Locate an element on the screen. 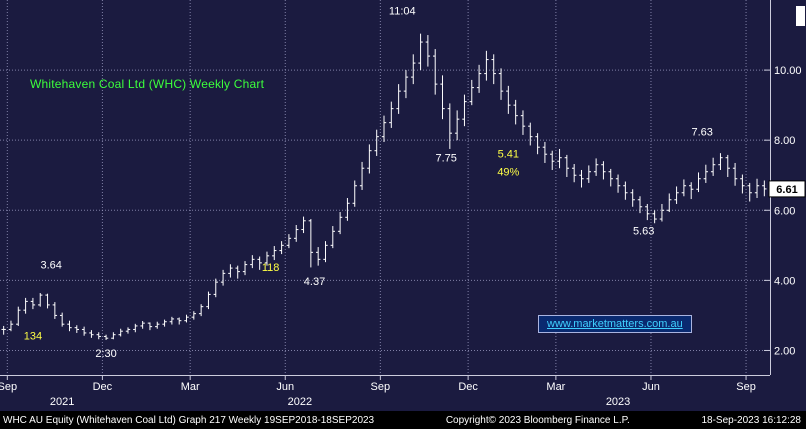 The width and height of the screenshot is (806, 429). y-axis-labels: 2.00 4.00 6.00 8.00 10.00 is located at coordinates (784, 181).